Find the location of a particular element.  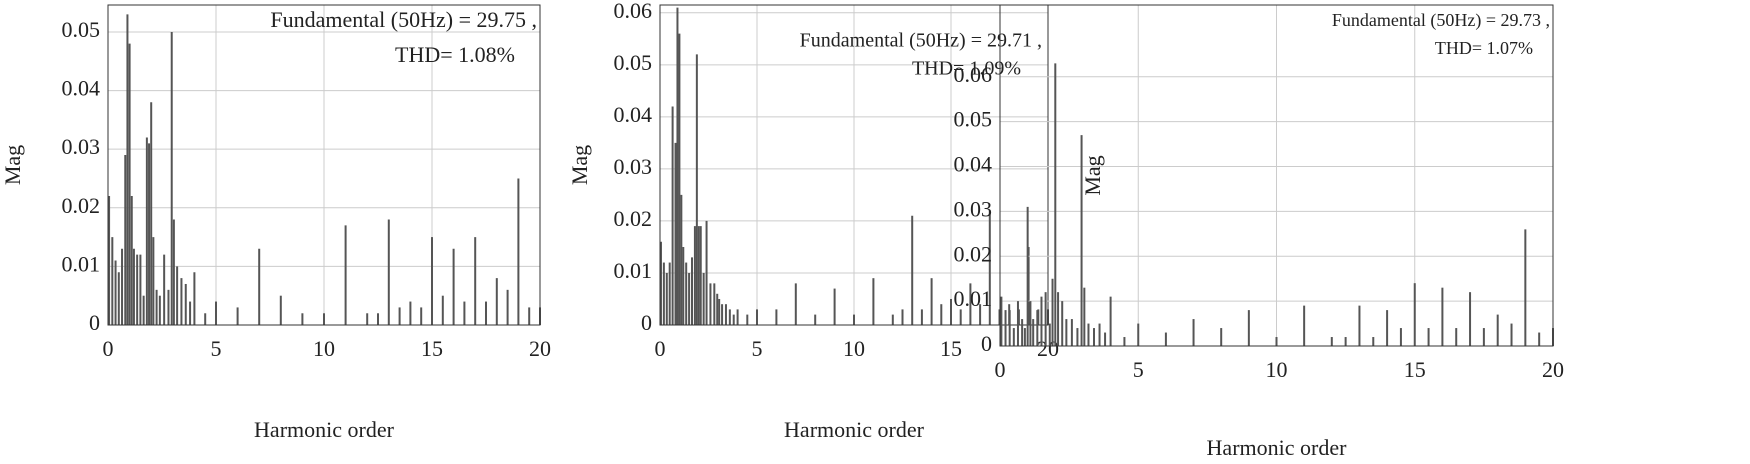

annotation: THD= 1.09% is located at coordinates (966, 69).